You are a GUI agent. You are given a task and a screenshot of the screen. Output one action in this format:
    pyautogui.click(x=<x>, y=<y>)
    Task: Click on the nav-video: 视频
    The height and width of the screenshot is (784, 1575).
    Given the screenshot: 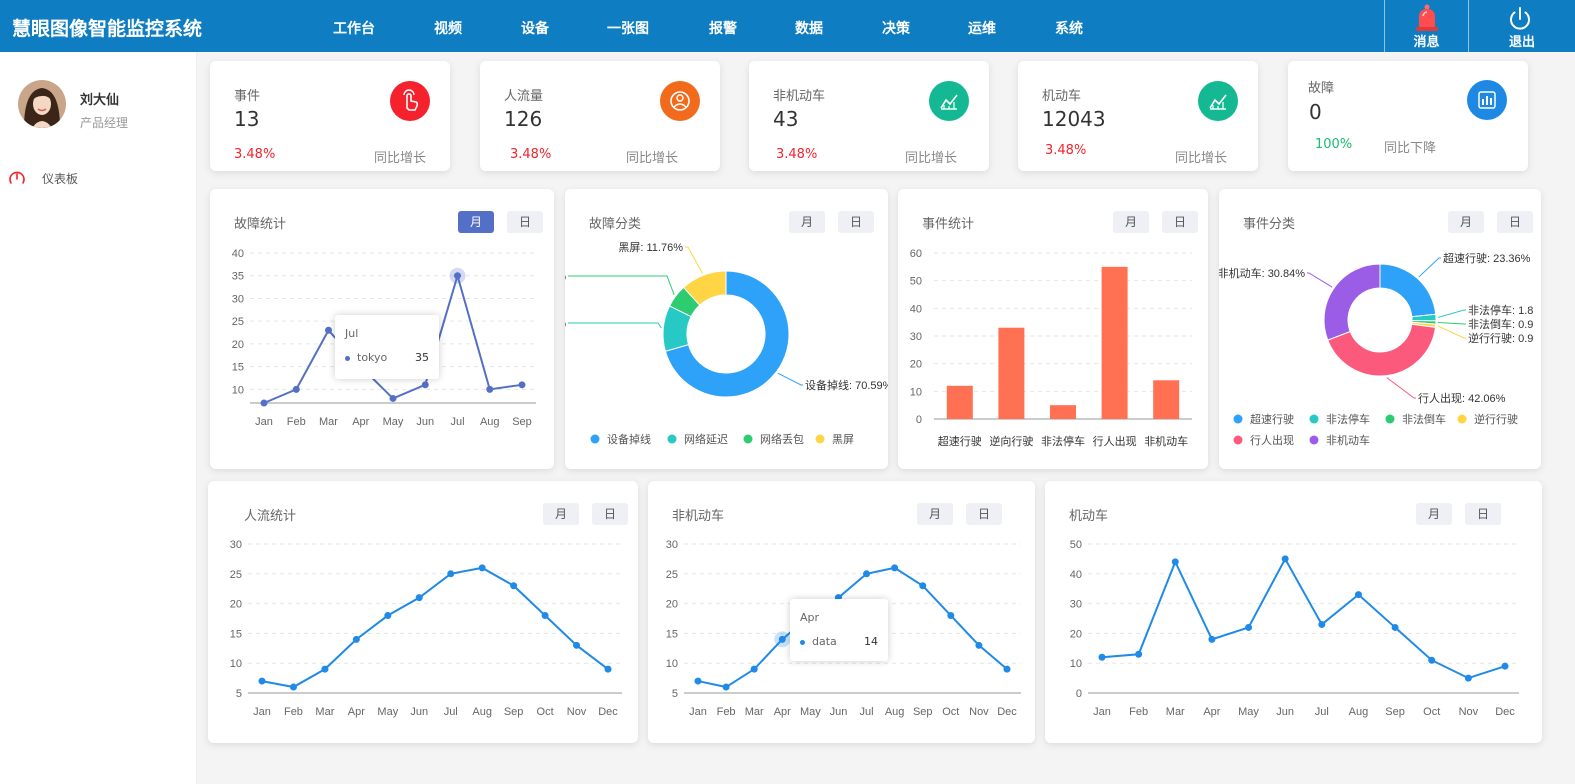 What is the action you would take?
    pyautogui.click(x=448, y=29)
    